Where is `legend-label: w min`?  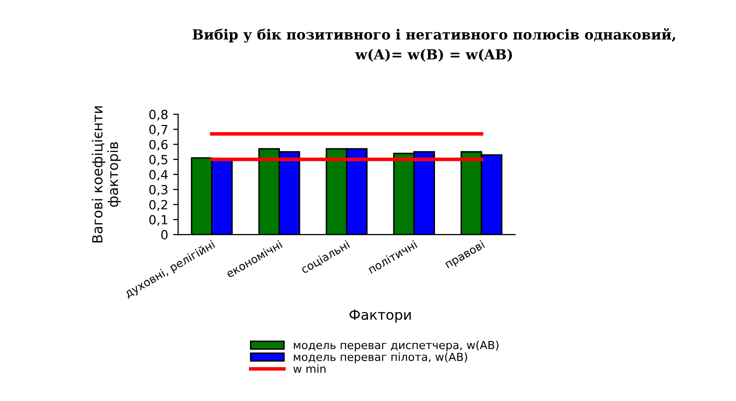 legend-label: w min is located at coordinates (309, 368).